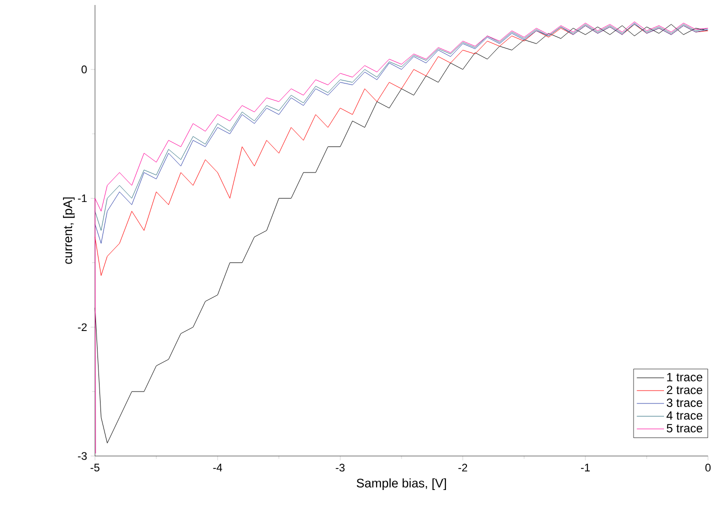  I want to click on legend-label: 3 trace, so click(684, 402).